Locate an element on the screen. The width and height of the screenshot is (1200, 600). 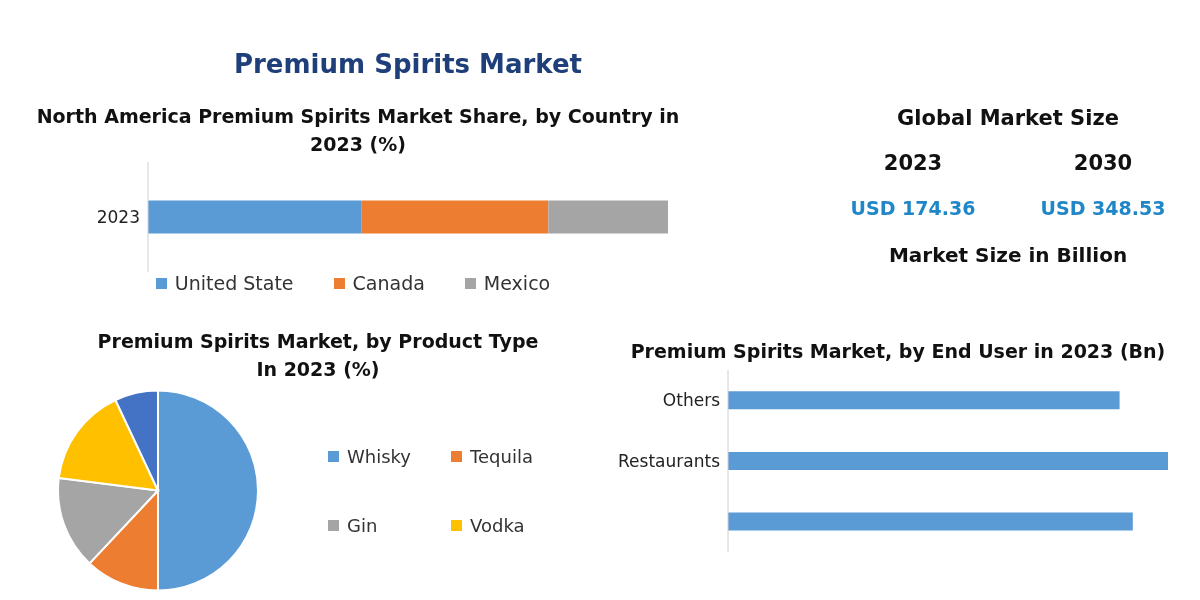
y-tick-label: Restaurants is located at coordinates (669, 460).